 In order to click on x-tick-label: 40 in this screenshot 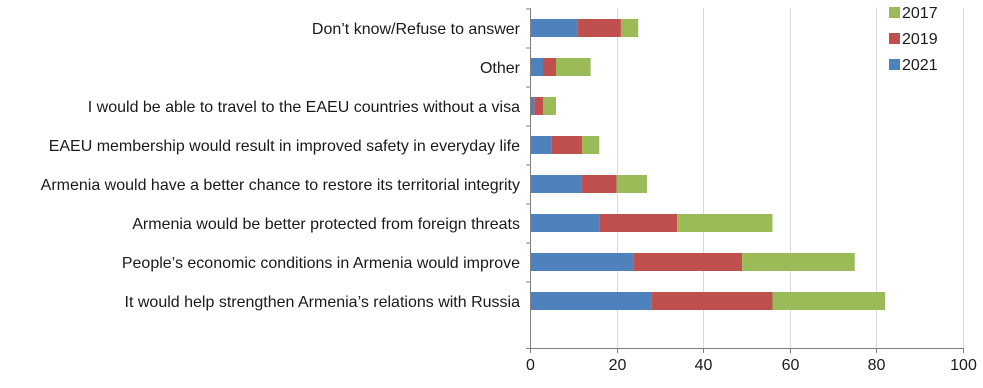, I will do `click(704, 365)`.